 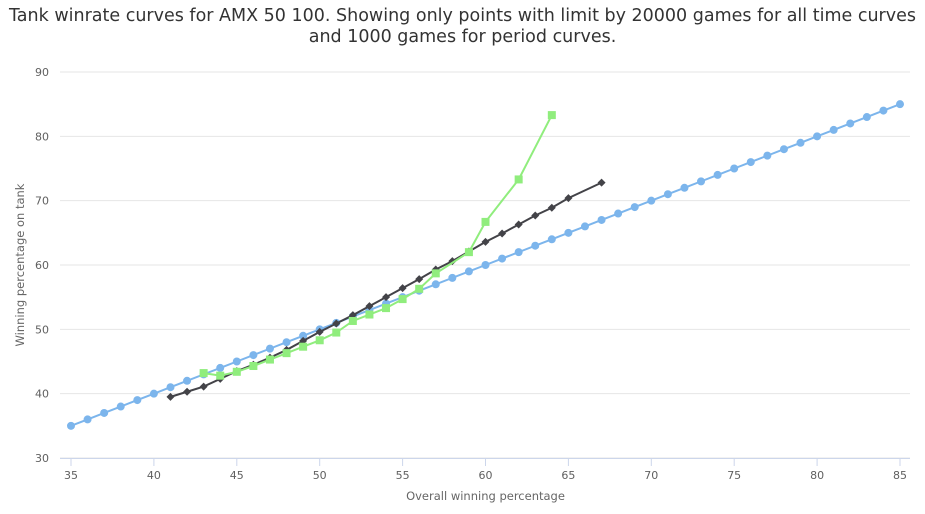 What do you see at coordinates (42, 201) in the screenshot?
I see `y-tick-label: 70` at bounding box center [42, 201].